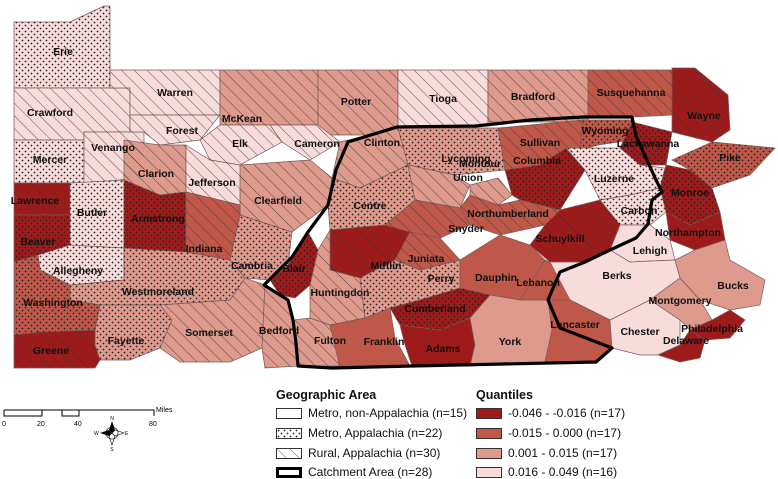 The width and height of the screenshot is (778, 479). Describe the element at coordinates (317, 144) in the screenshot. I see `county-label-cameron: Cameron` at that location.